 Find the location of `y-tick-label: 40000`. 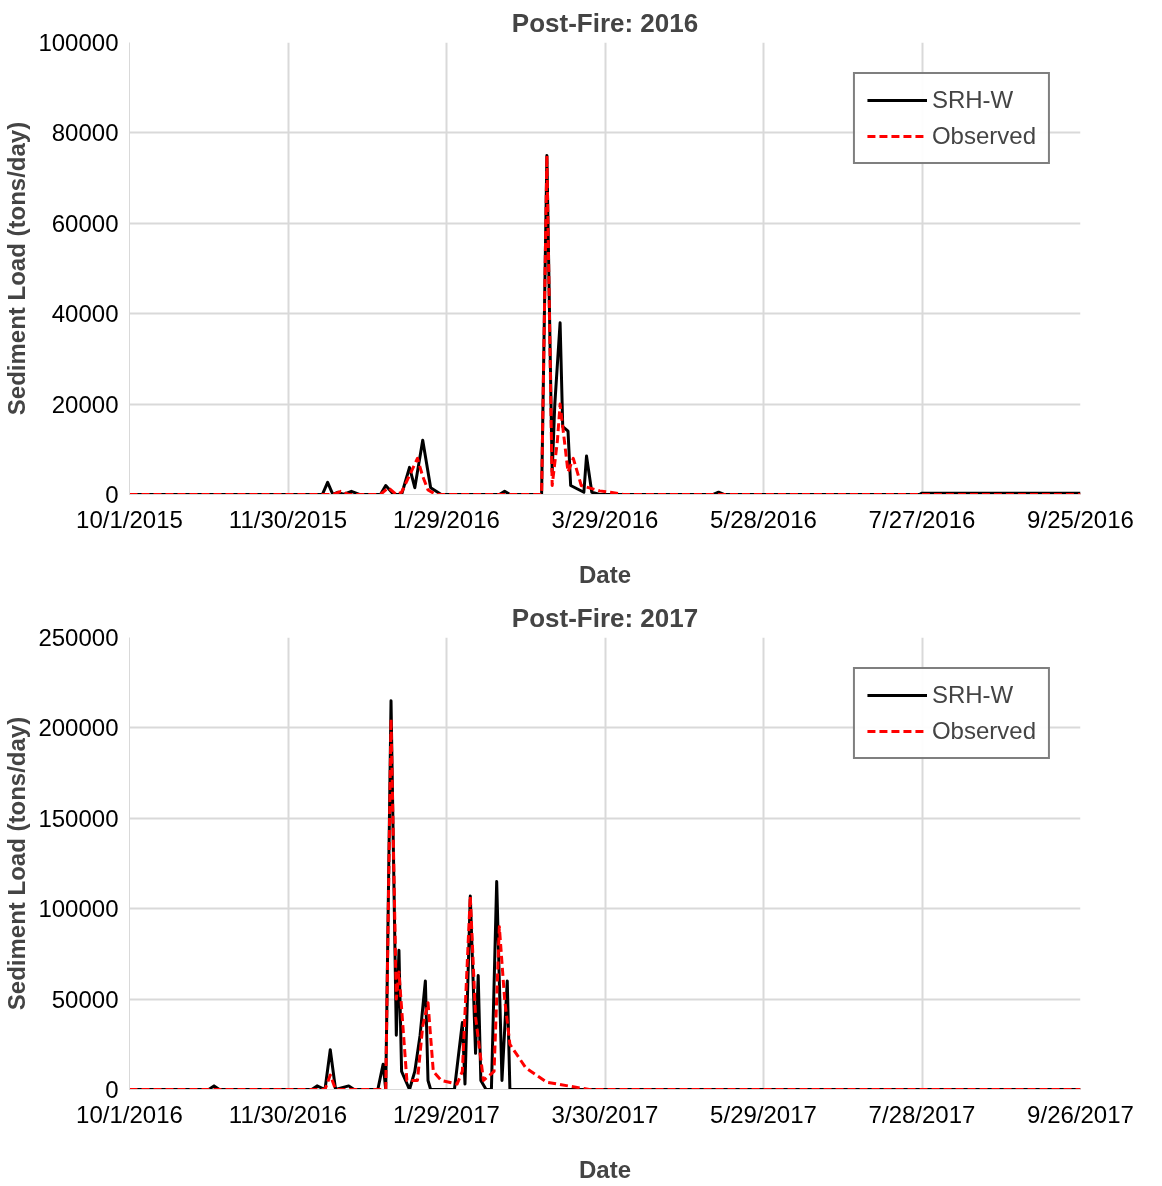

y-tick-label: 40000 is located at coordinates (85, 314).